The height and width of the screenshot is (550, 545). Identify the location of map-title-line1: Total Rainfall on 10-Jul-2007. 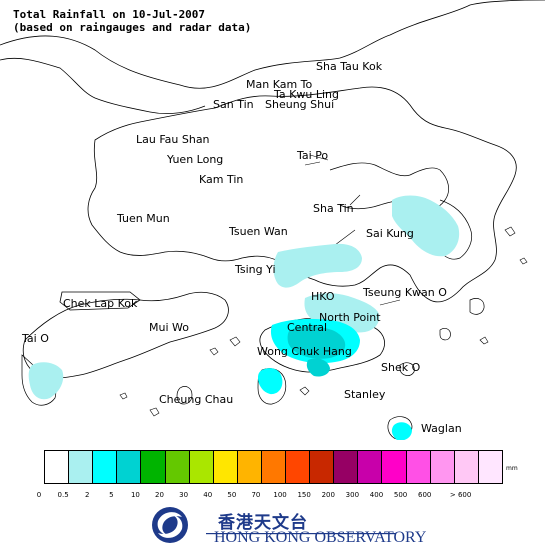
(109, 14).